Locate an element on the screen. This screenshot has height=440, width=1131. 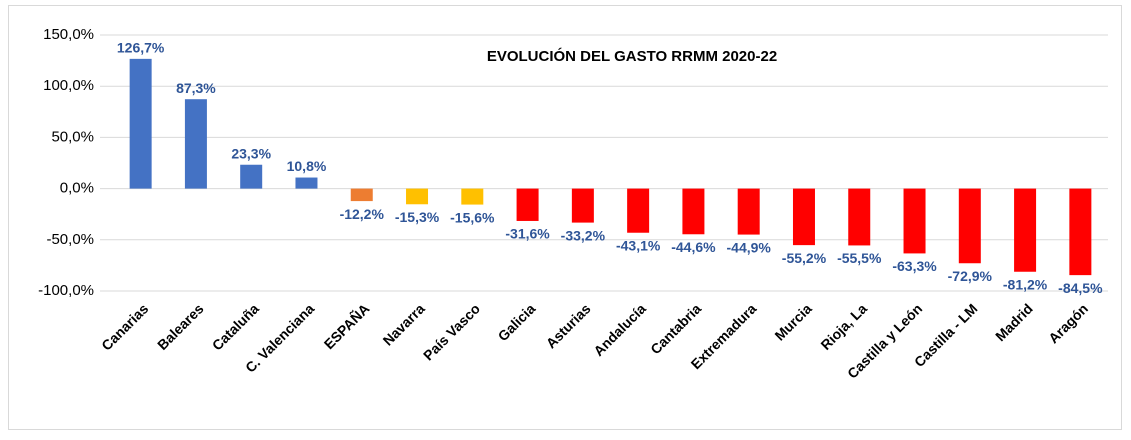
data-label: -55,2% is located at coordinates (804, 258).